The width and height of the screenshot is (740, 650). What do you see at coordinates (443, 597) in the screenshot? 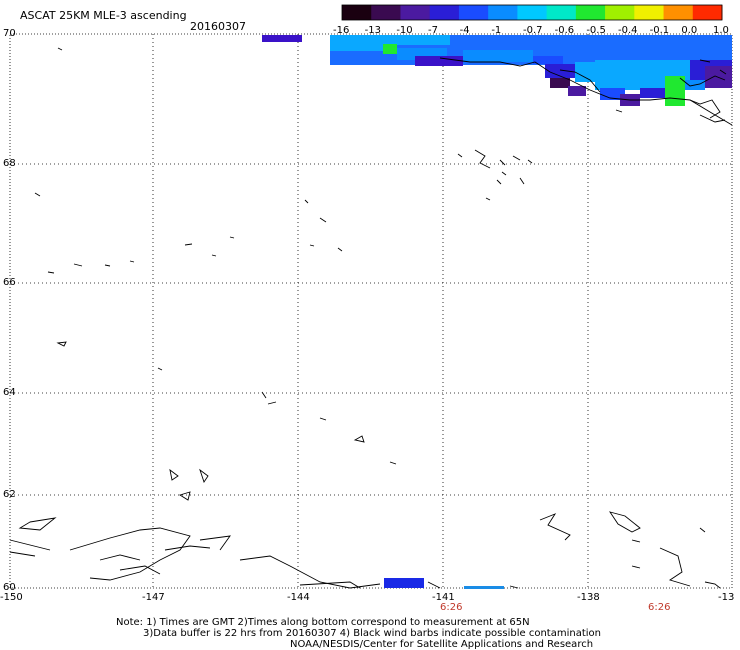
I see `lon-label: -141` at bounding box center [443, 597].